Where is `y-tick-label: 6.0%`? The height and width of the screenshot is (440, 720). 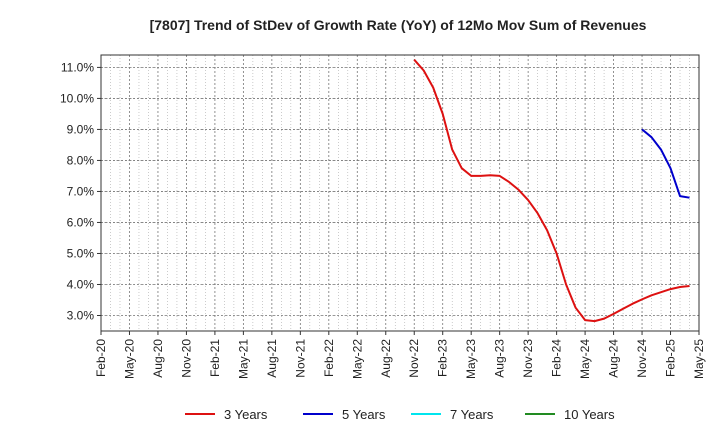
y-tick-label: 6.0% is located at coordinates (81, 222).